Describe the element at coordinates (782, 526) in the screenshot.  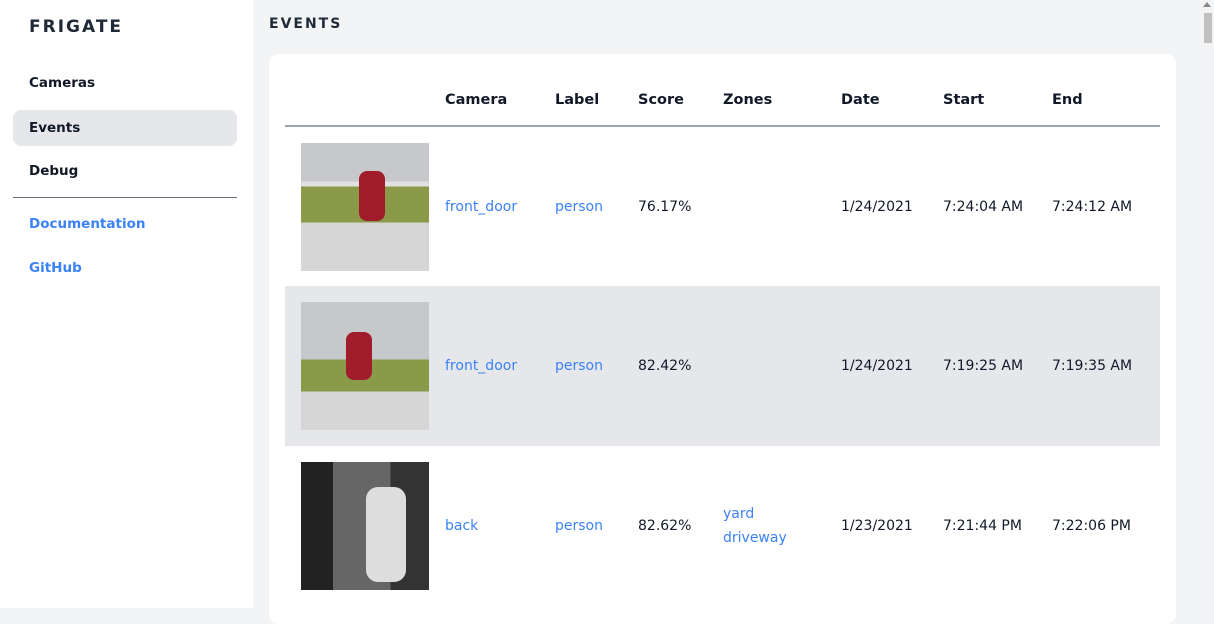
I see `zones: yard driveway` at that location.